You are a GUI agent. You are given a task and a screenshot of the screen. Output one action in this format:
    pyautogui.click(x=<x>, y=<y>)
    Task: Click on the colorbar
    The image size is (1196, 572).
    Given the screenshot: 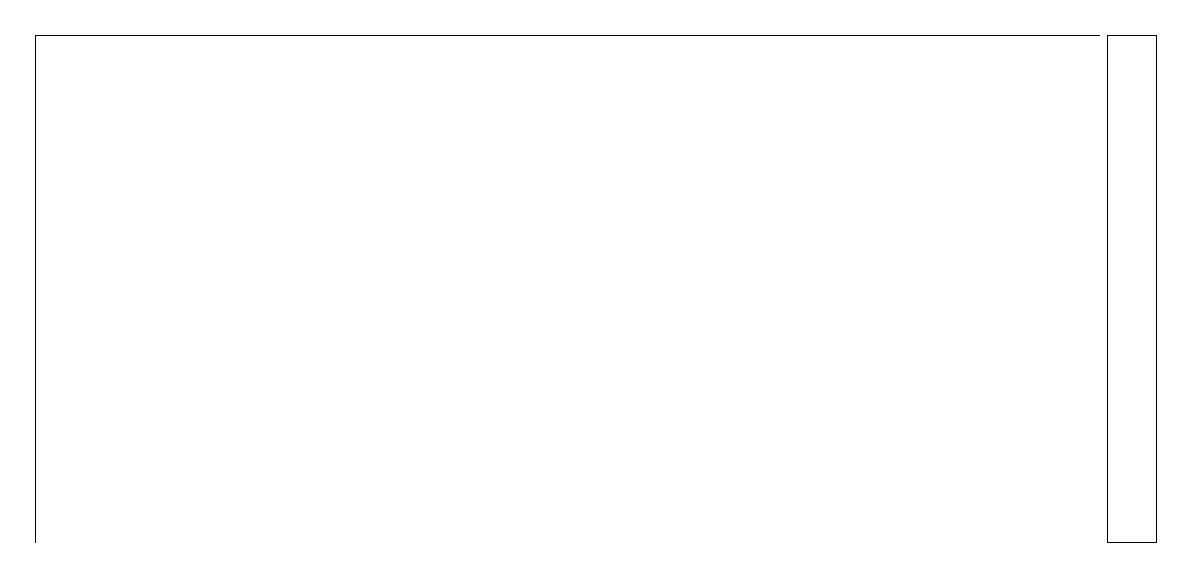 What is the action you would take?
    pyautogui.click(x=1132, y=289)
    